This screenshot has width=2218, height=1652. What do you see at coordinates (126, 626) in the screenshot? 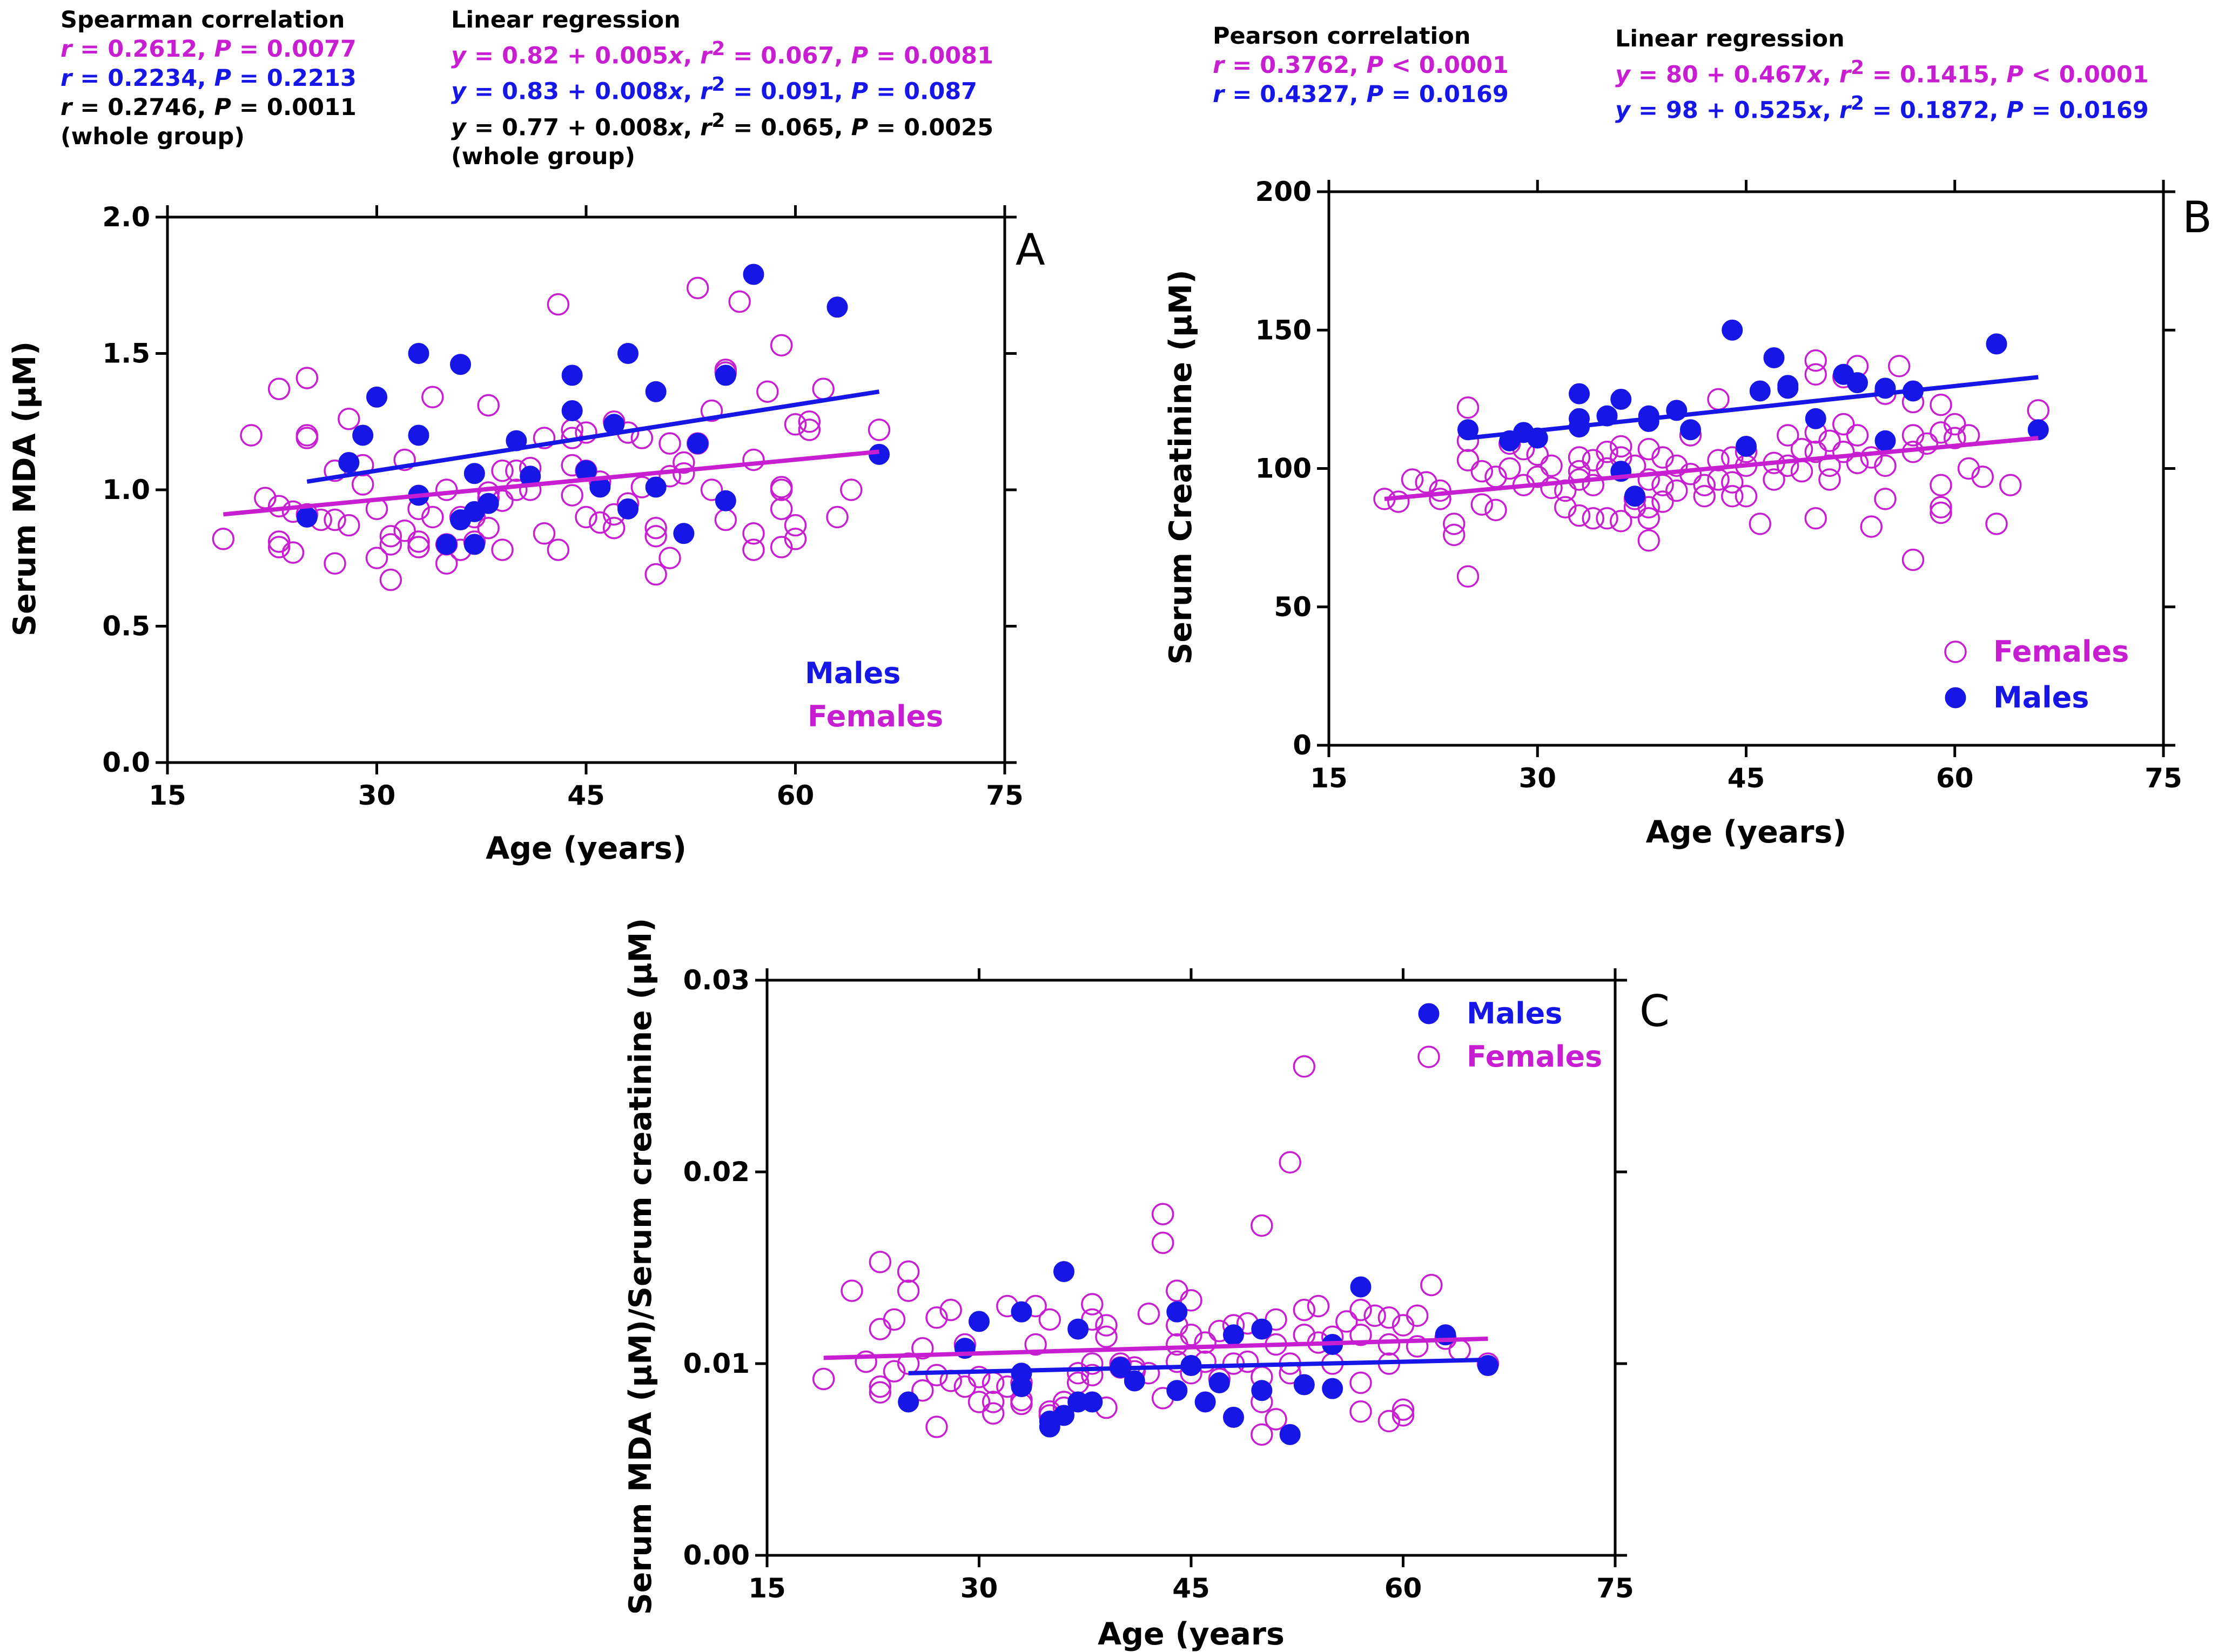
I see `y-tick-label-a: 0.5` at bounding box center [126, 626].